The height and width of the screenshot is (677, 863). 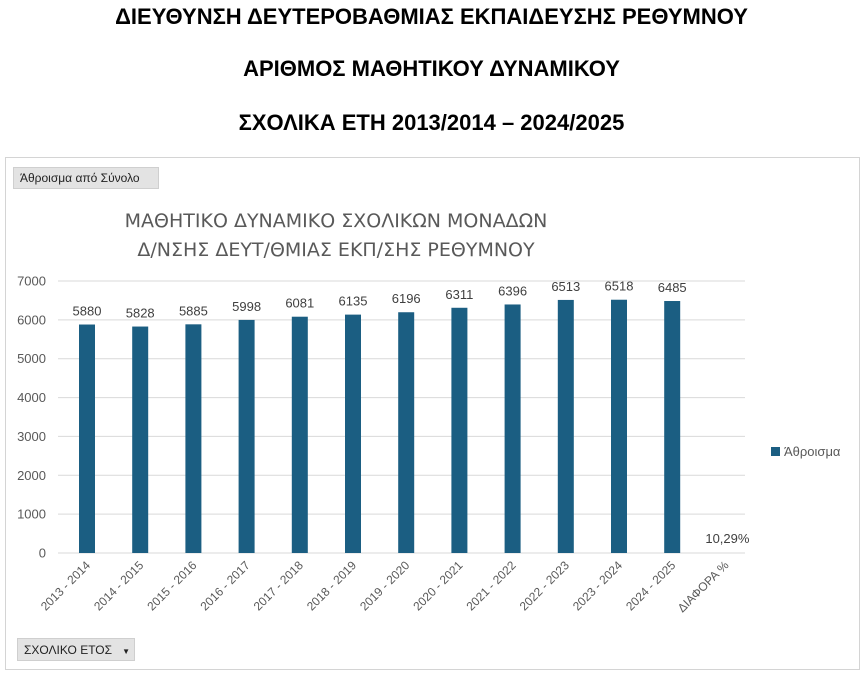 What do you see at coordinates (491, 585) in the screenshot?
I see `x-tick-label: 2021 - 2022` at bounding box center [491, 585].